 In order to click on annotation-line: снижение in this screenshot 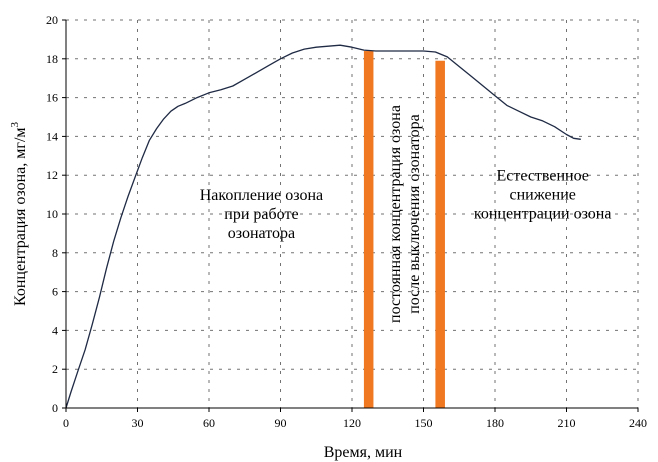, I will do `click(542, 195)`.